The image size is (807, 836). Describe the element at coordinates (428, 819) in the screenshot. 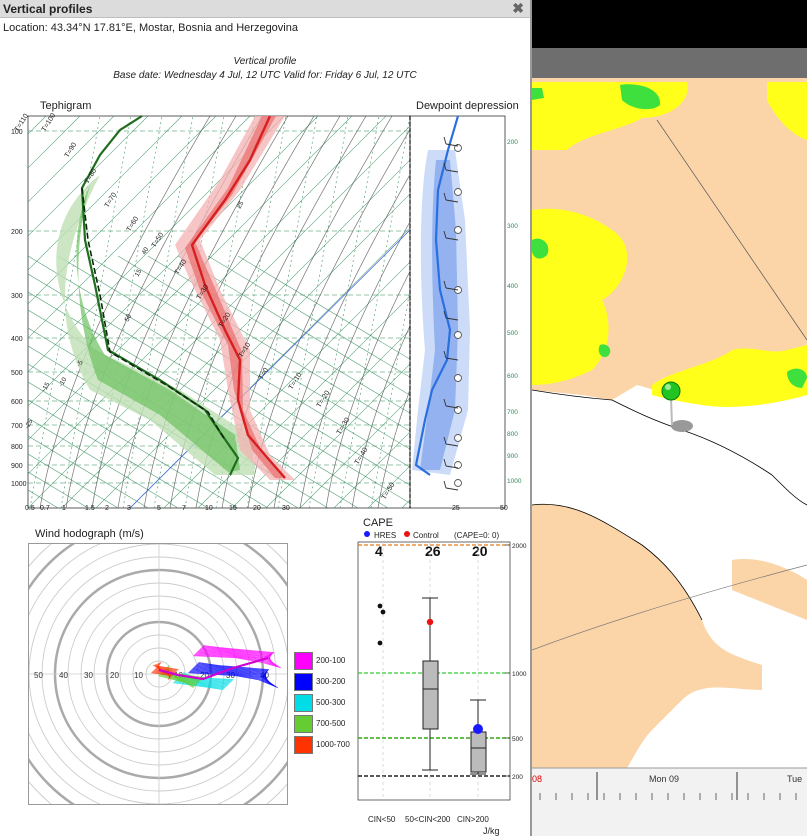

I see `cape-category-label: 50<CIN<200` at that location.